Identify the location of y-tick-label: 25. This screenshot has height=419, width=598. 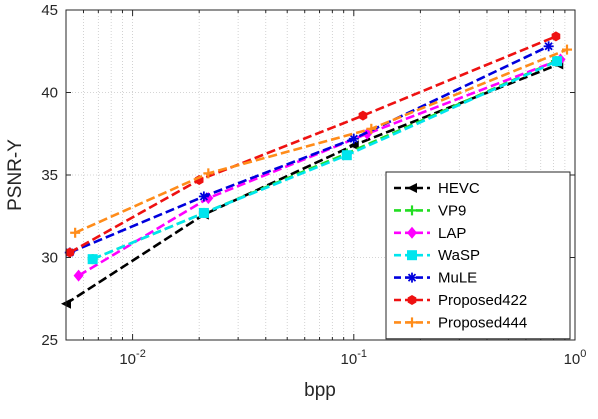
(49, 340).